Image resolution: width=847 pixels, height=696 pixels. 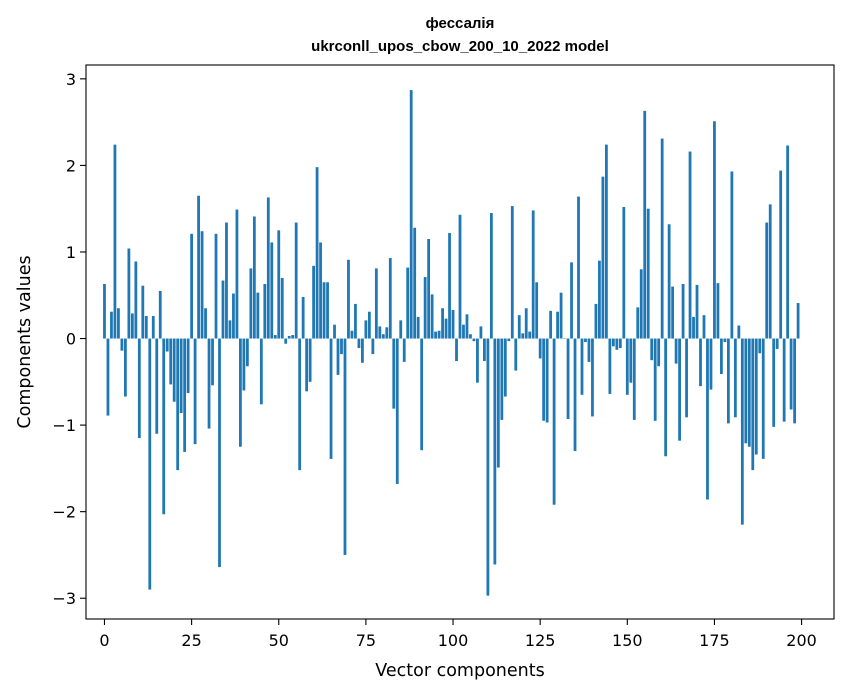 What do you see at coordinates (627, 640) in the screenshot?
I see `x-tick-label: 150` at bounding box center [627, 640].